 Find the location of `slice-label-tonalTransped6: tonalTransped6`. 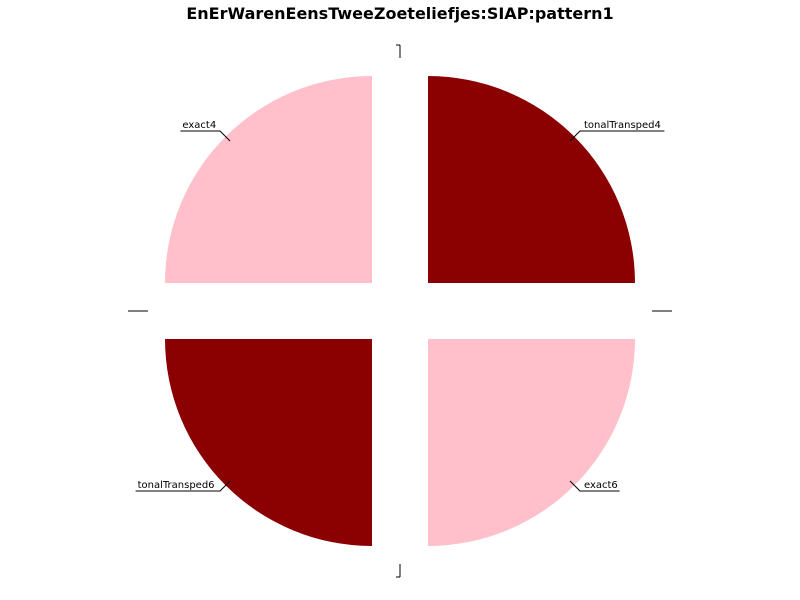

slice-label-tonalTransped6: tonalTransped6 is located at coordinates (176, 485).